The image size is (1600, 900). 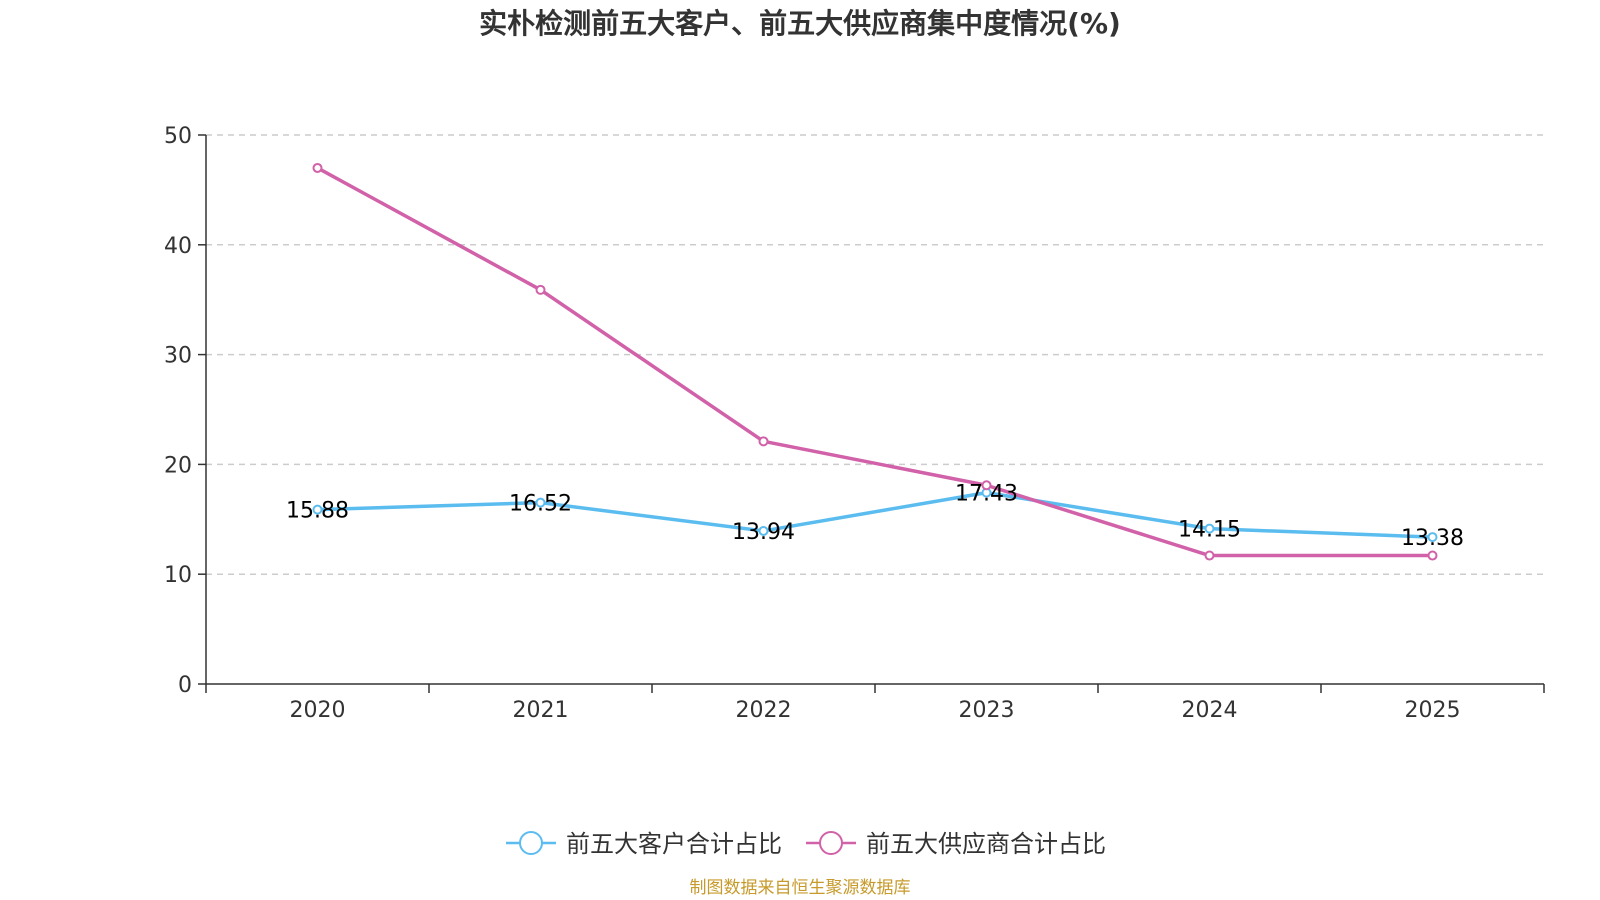 I want to click on data-label: 13.94, so click(x=763, y=532).